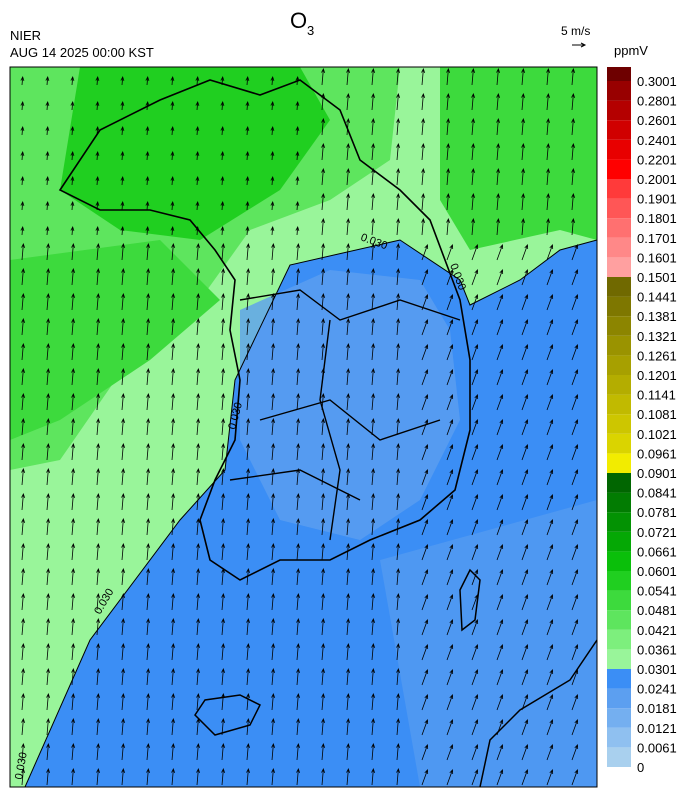 This screenshot has height=803, width=692. I want to click on colorbar-label: 0.2601, so click(657, 120).